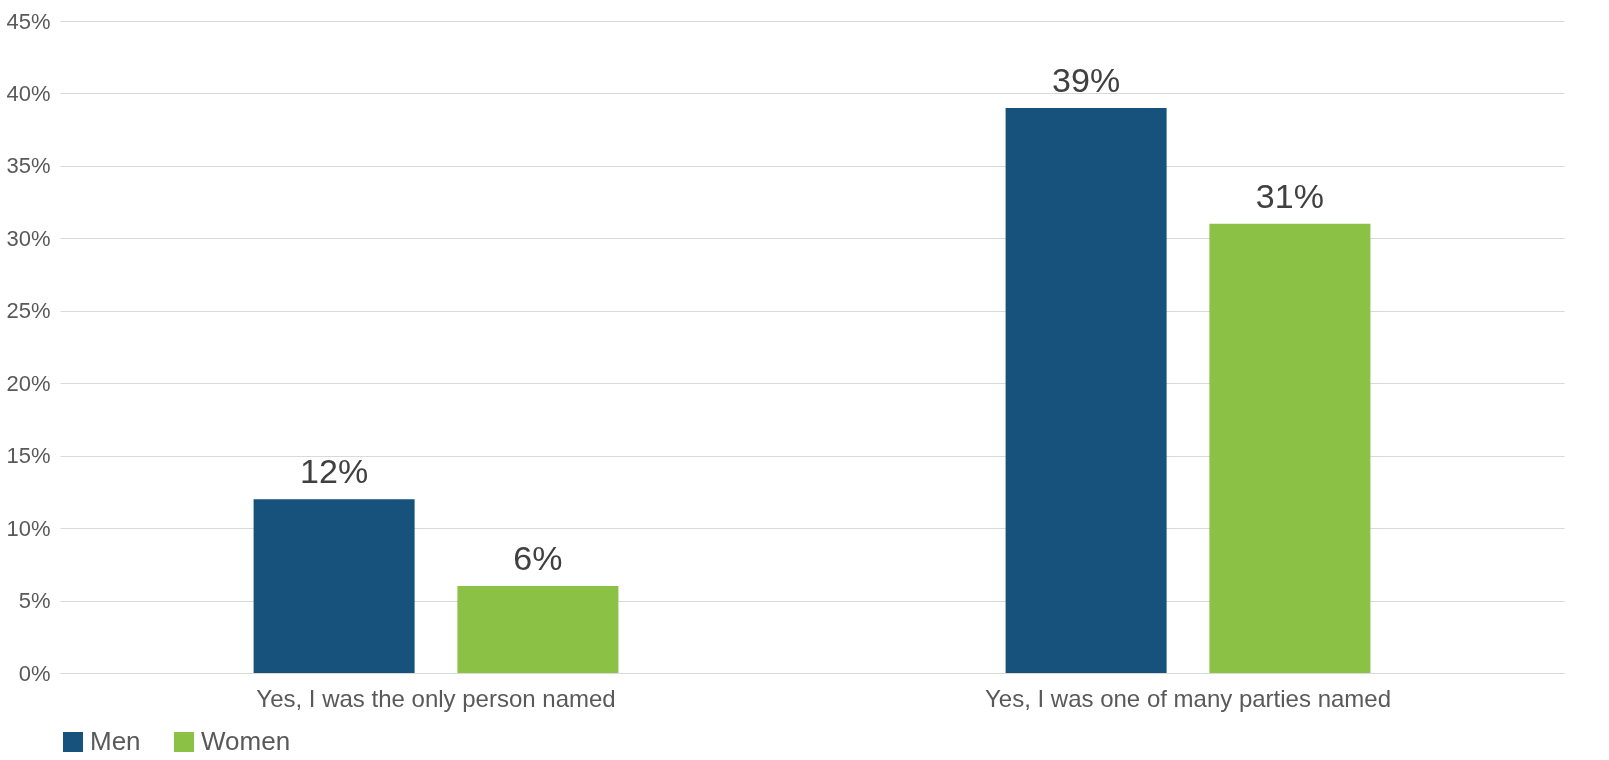  I want to click on data-label: 39%, so click(1086, 79).